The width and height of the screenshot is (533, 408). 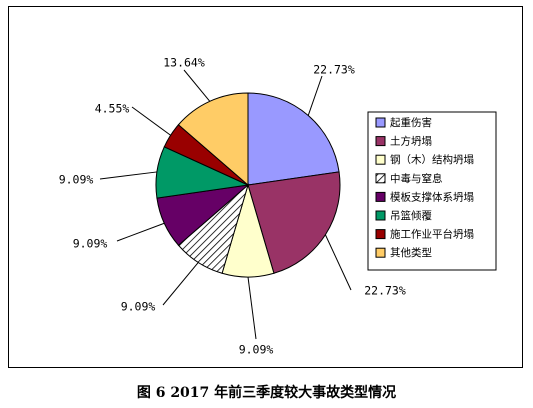 What do you see at coordinates (266, 393) in the screenshot?
I see `figure-caption: 图 6 2017 年前三季度较大事故类型情况` at bounding box center [266, 393].